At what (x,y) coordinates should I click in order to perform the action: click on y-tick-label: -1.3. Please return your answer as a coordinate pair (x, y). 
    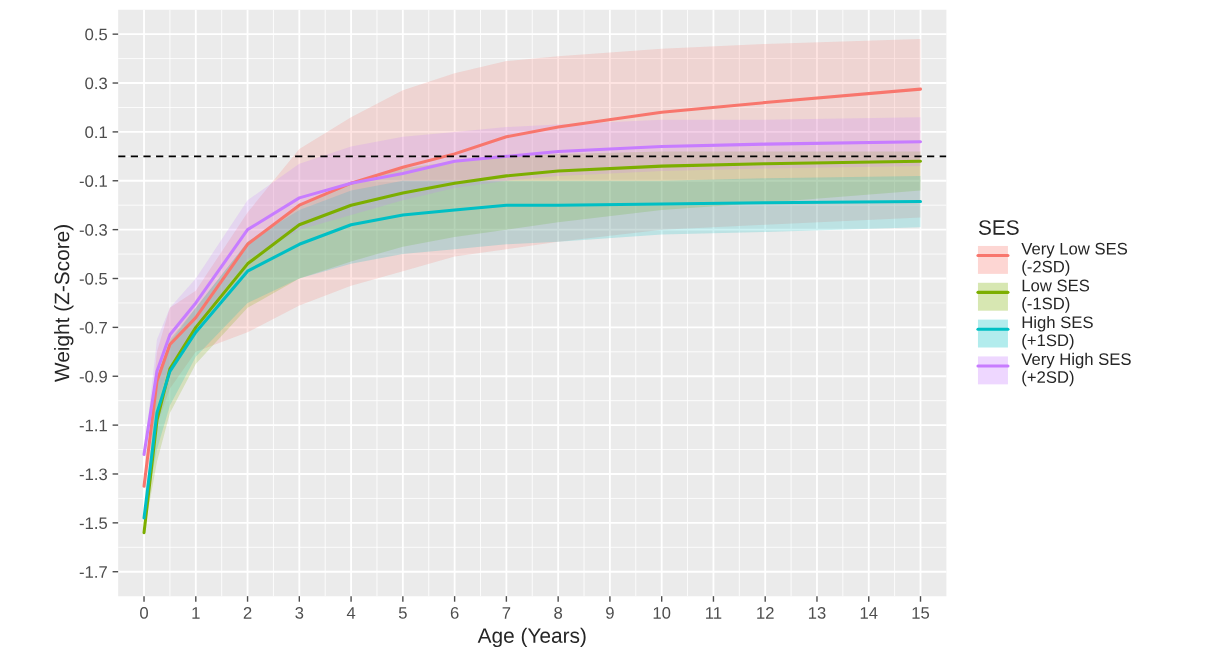
    Looking at the image, I should click on (93, 474).